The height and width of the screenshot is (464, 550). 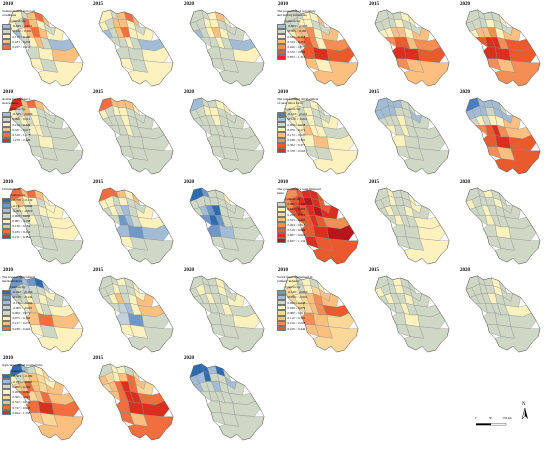 I want to click on legend-label: -0.059 ~ -0.001, so click(x=297, y=297).